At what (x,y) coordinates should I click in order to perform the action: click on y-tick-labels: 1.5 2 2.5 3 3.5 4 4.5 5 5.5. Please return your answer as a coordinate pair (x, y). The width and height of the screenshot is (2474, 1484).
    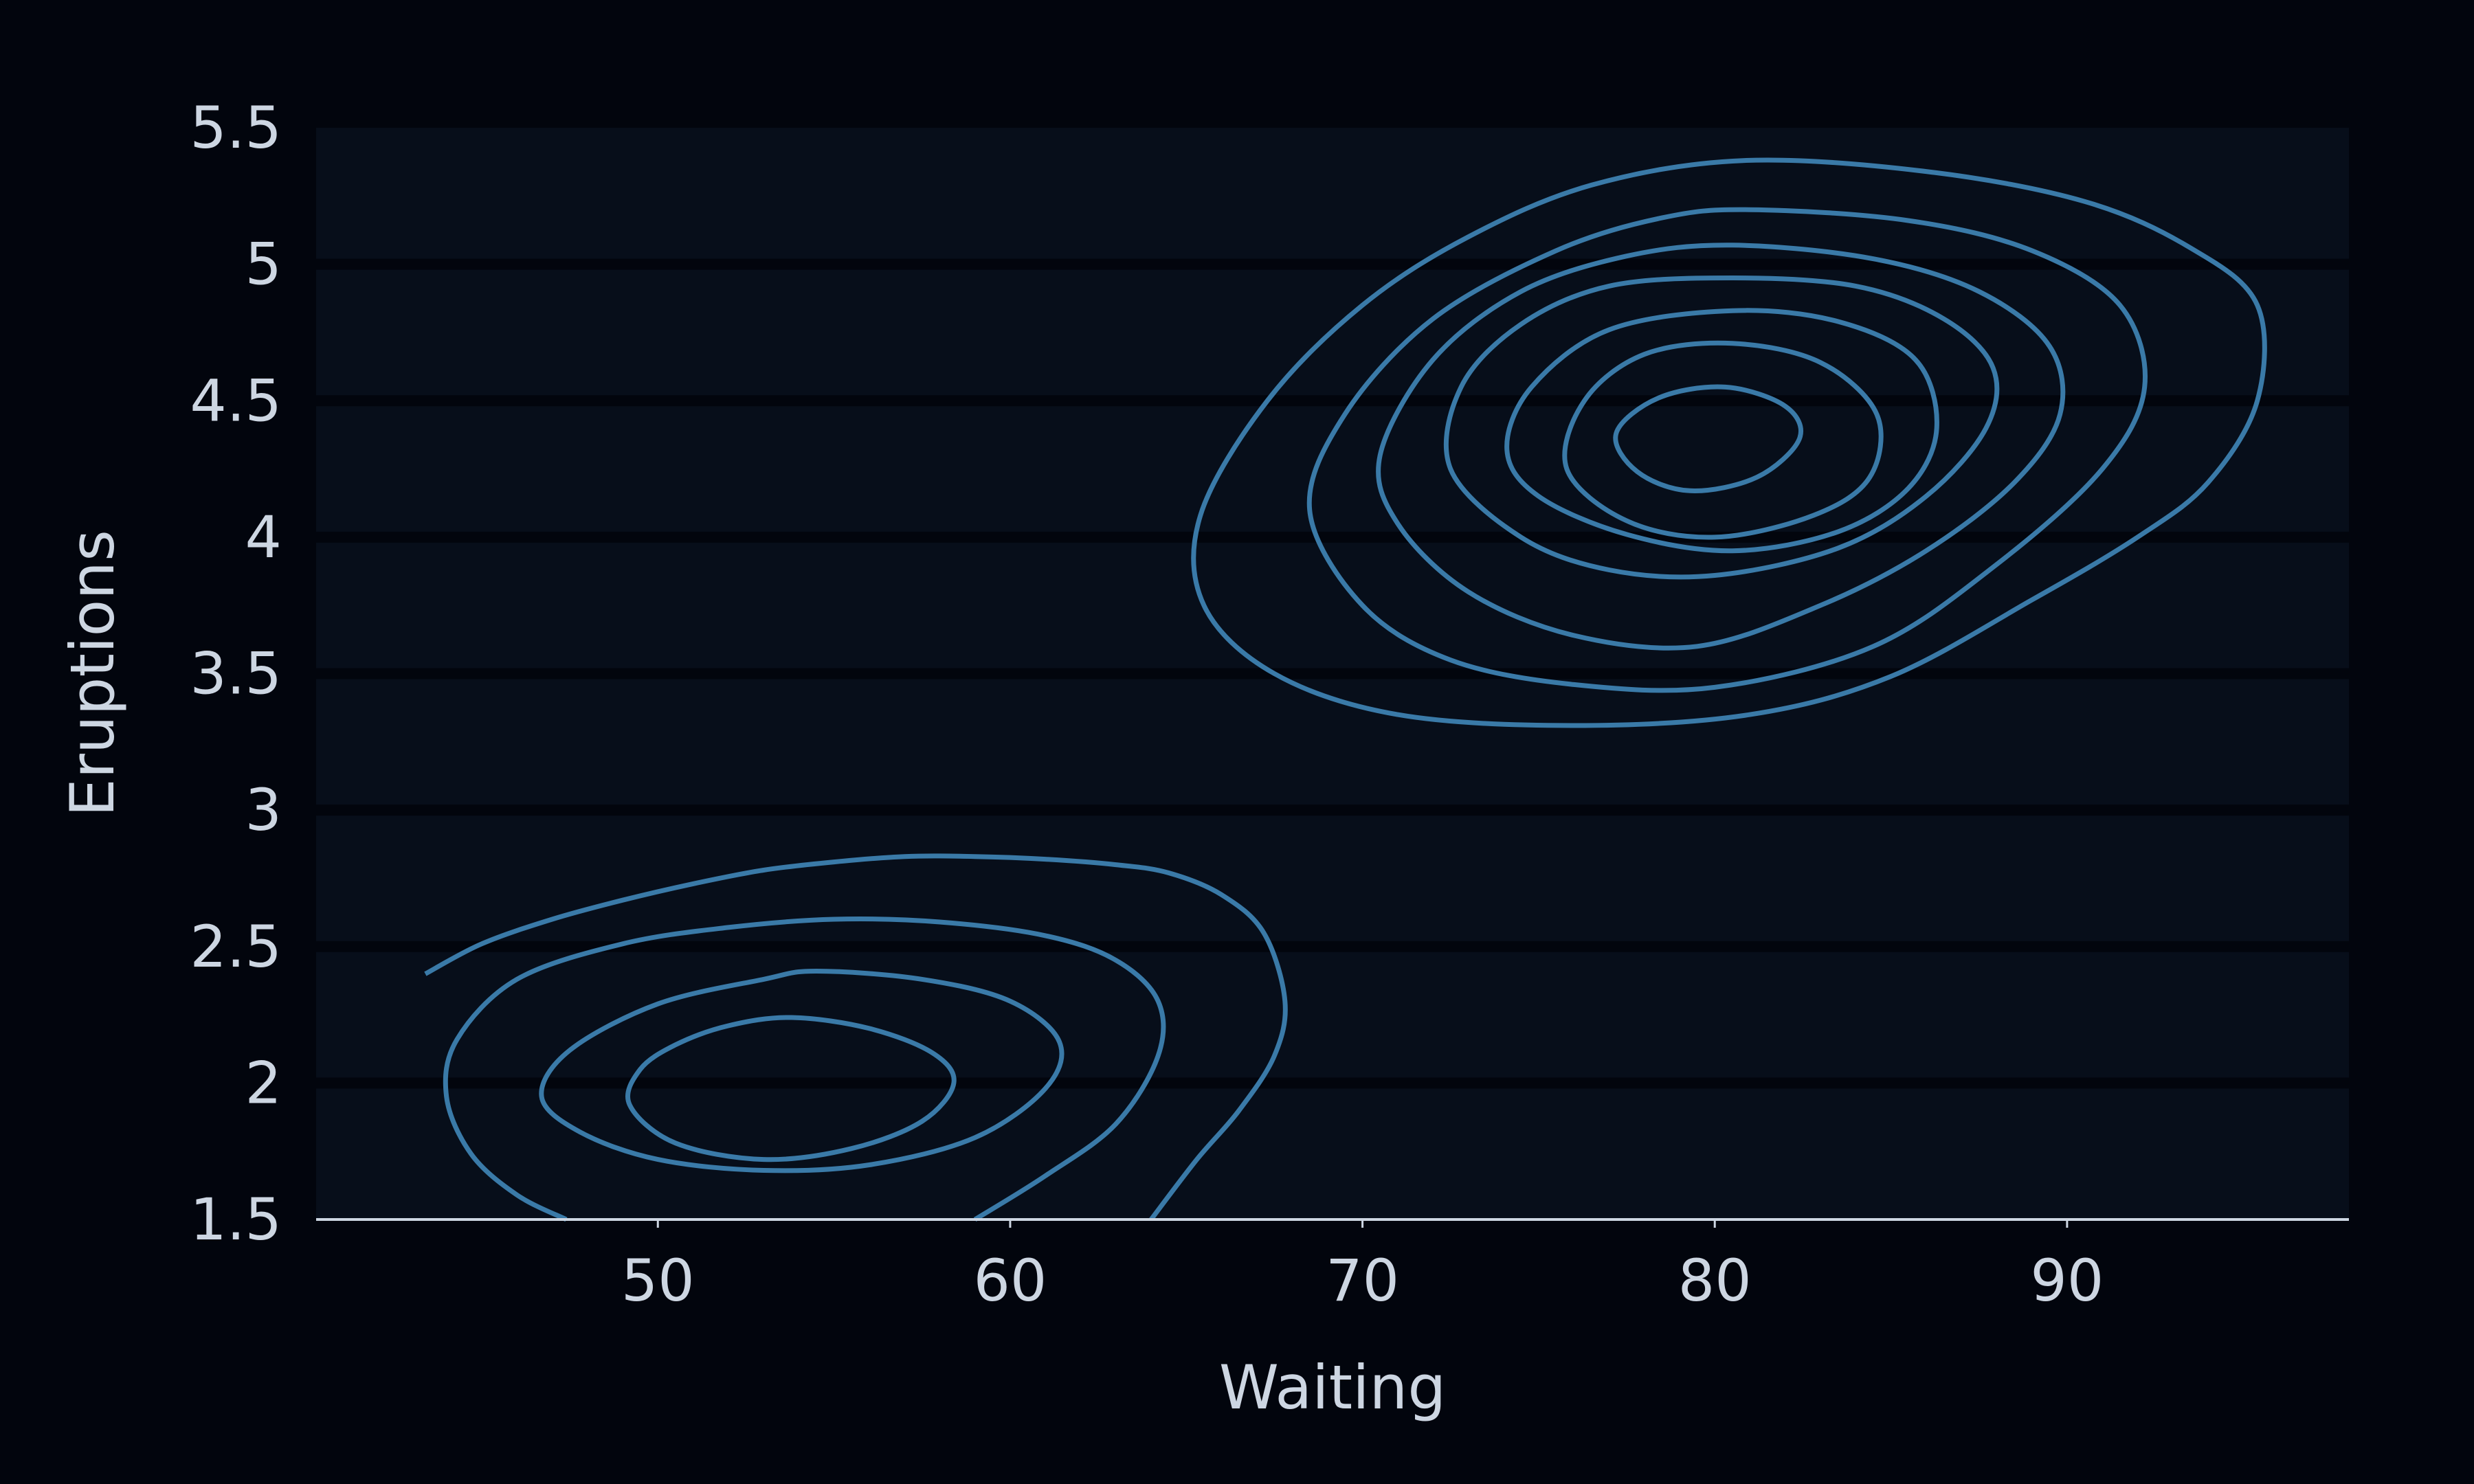
    Looking at the image, I should click on (236, 673).